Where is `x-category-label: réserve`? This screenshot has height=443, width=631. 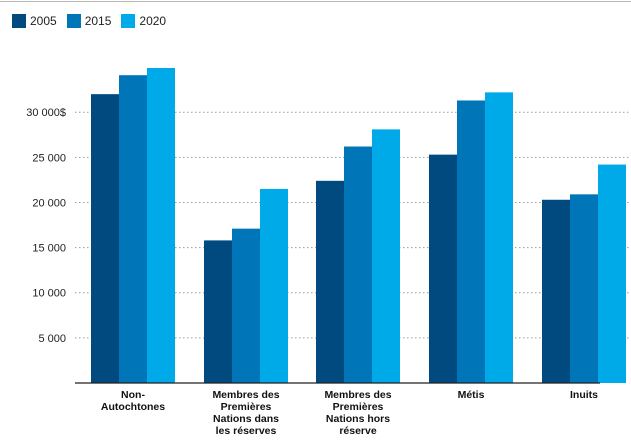
x-category-label: réserve is located at coordinates (358, 431).